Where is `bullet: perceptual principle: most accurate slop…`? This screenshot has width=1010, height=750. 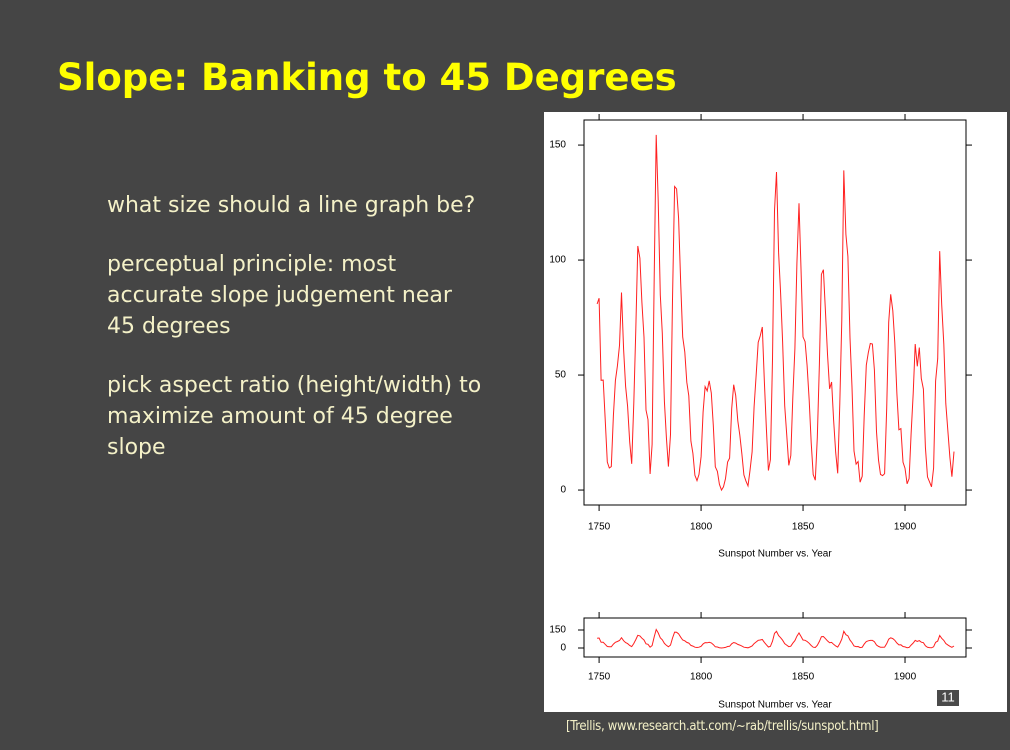 bullet: perceptual principle: most accurate slop… is located at coordinates (279, 295).